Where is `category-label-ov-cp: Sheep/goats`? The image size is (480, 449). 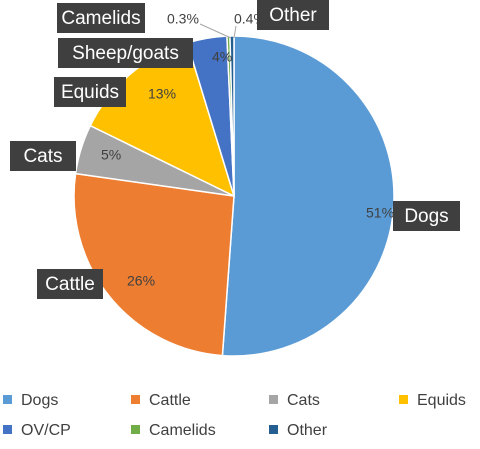
category-label-ov-cp: Sheep/goats is located at coordinates (125, 53).